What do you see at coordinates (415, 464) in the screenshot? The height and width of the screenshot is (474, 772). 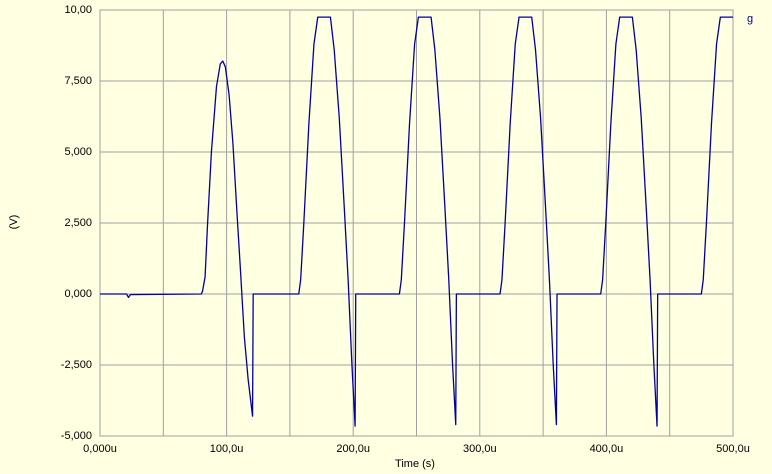 I see `x-axis-label: Time (s)` at bounding box center [415, 464].